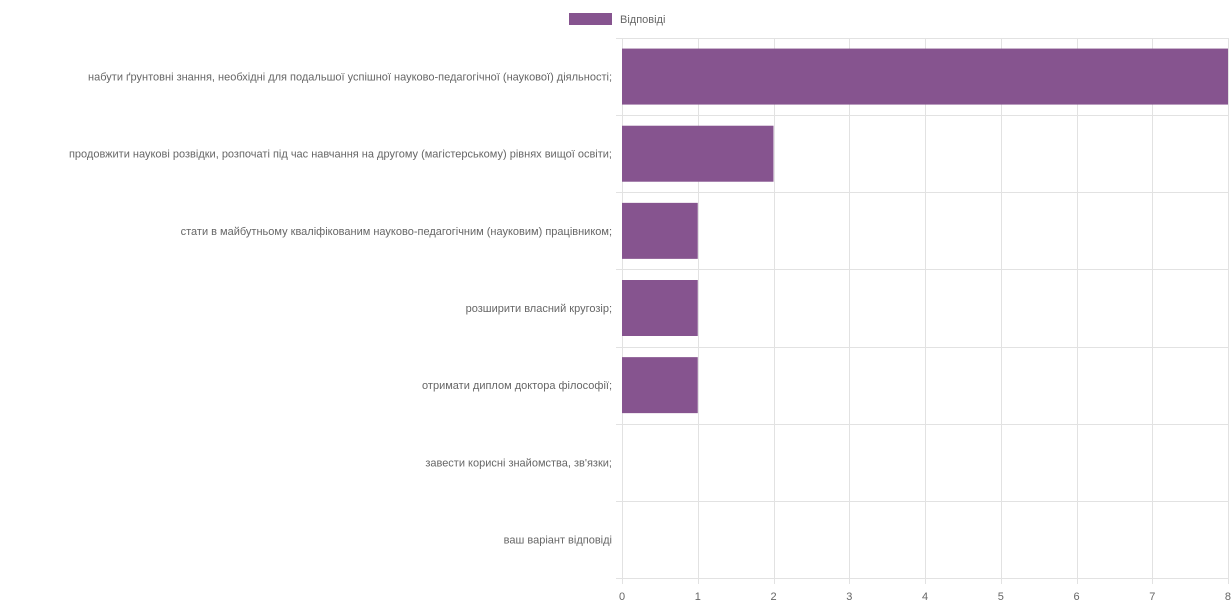 The width and height of the screenshot is (1231, 607). I want to click on x-tick-label: 1, so click(698, 596).